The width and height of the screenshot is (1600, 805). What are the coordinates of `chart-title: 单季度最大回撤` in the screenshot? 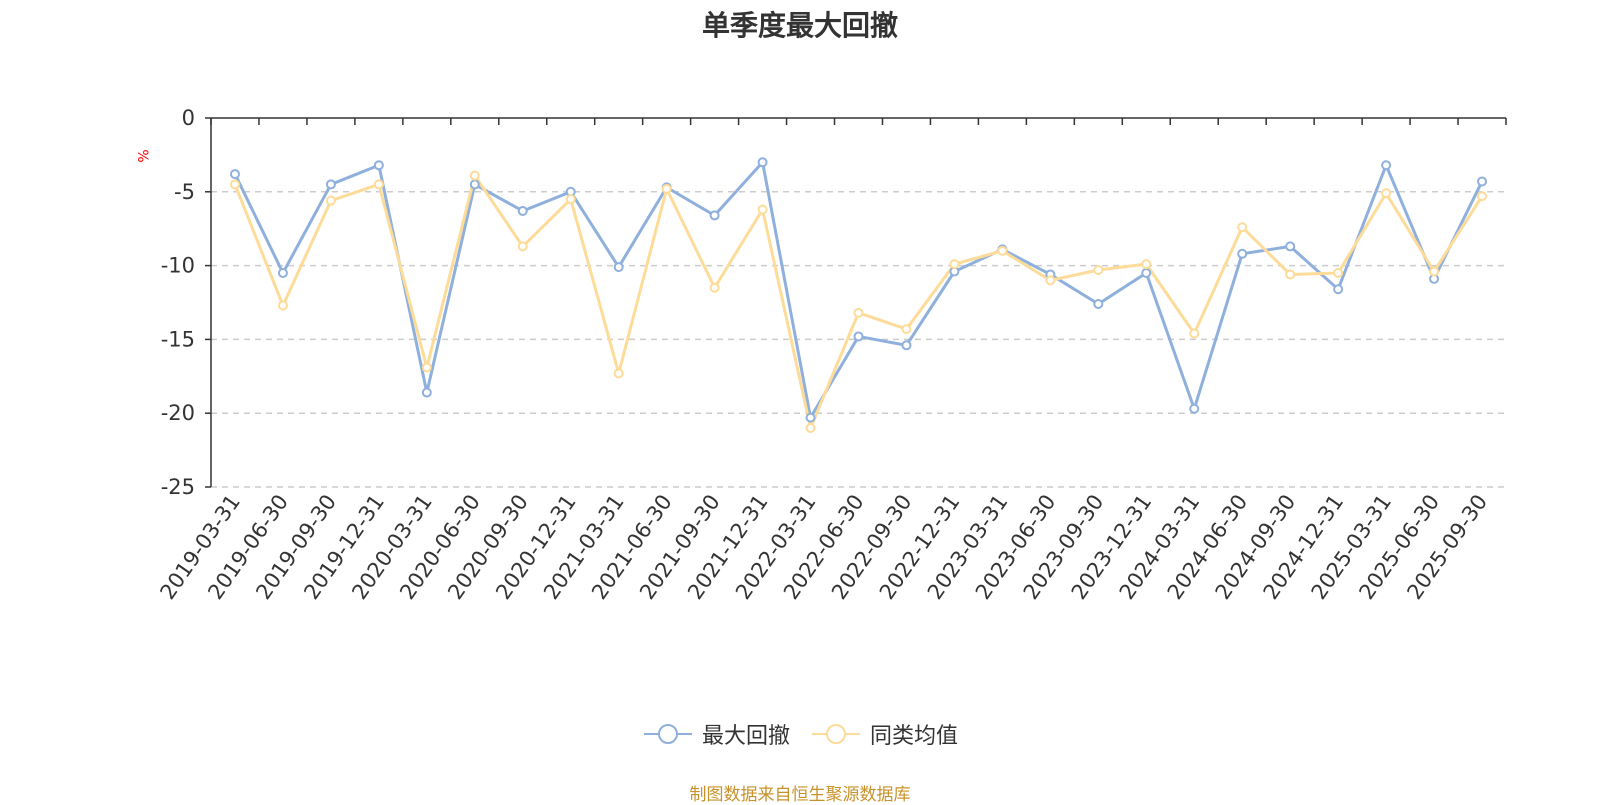 It's located at (799, 25).